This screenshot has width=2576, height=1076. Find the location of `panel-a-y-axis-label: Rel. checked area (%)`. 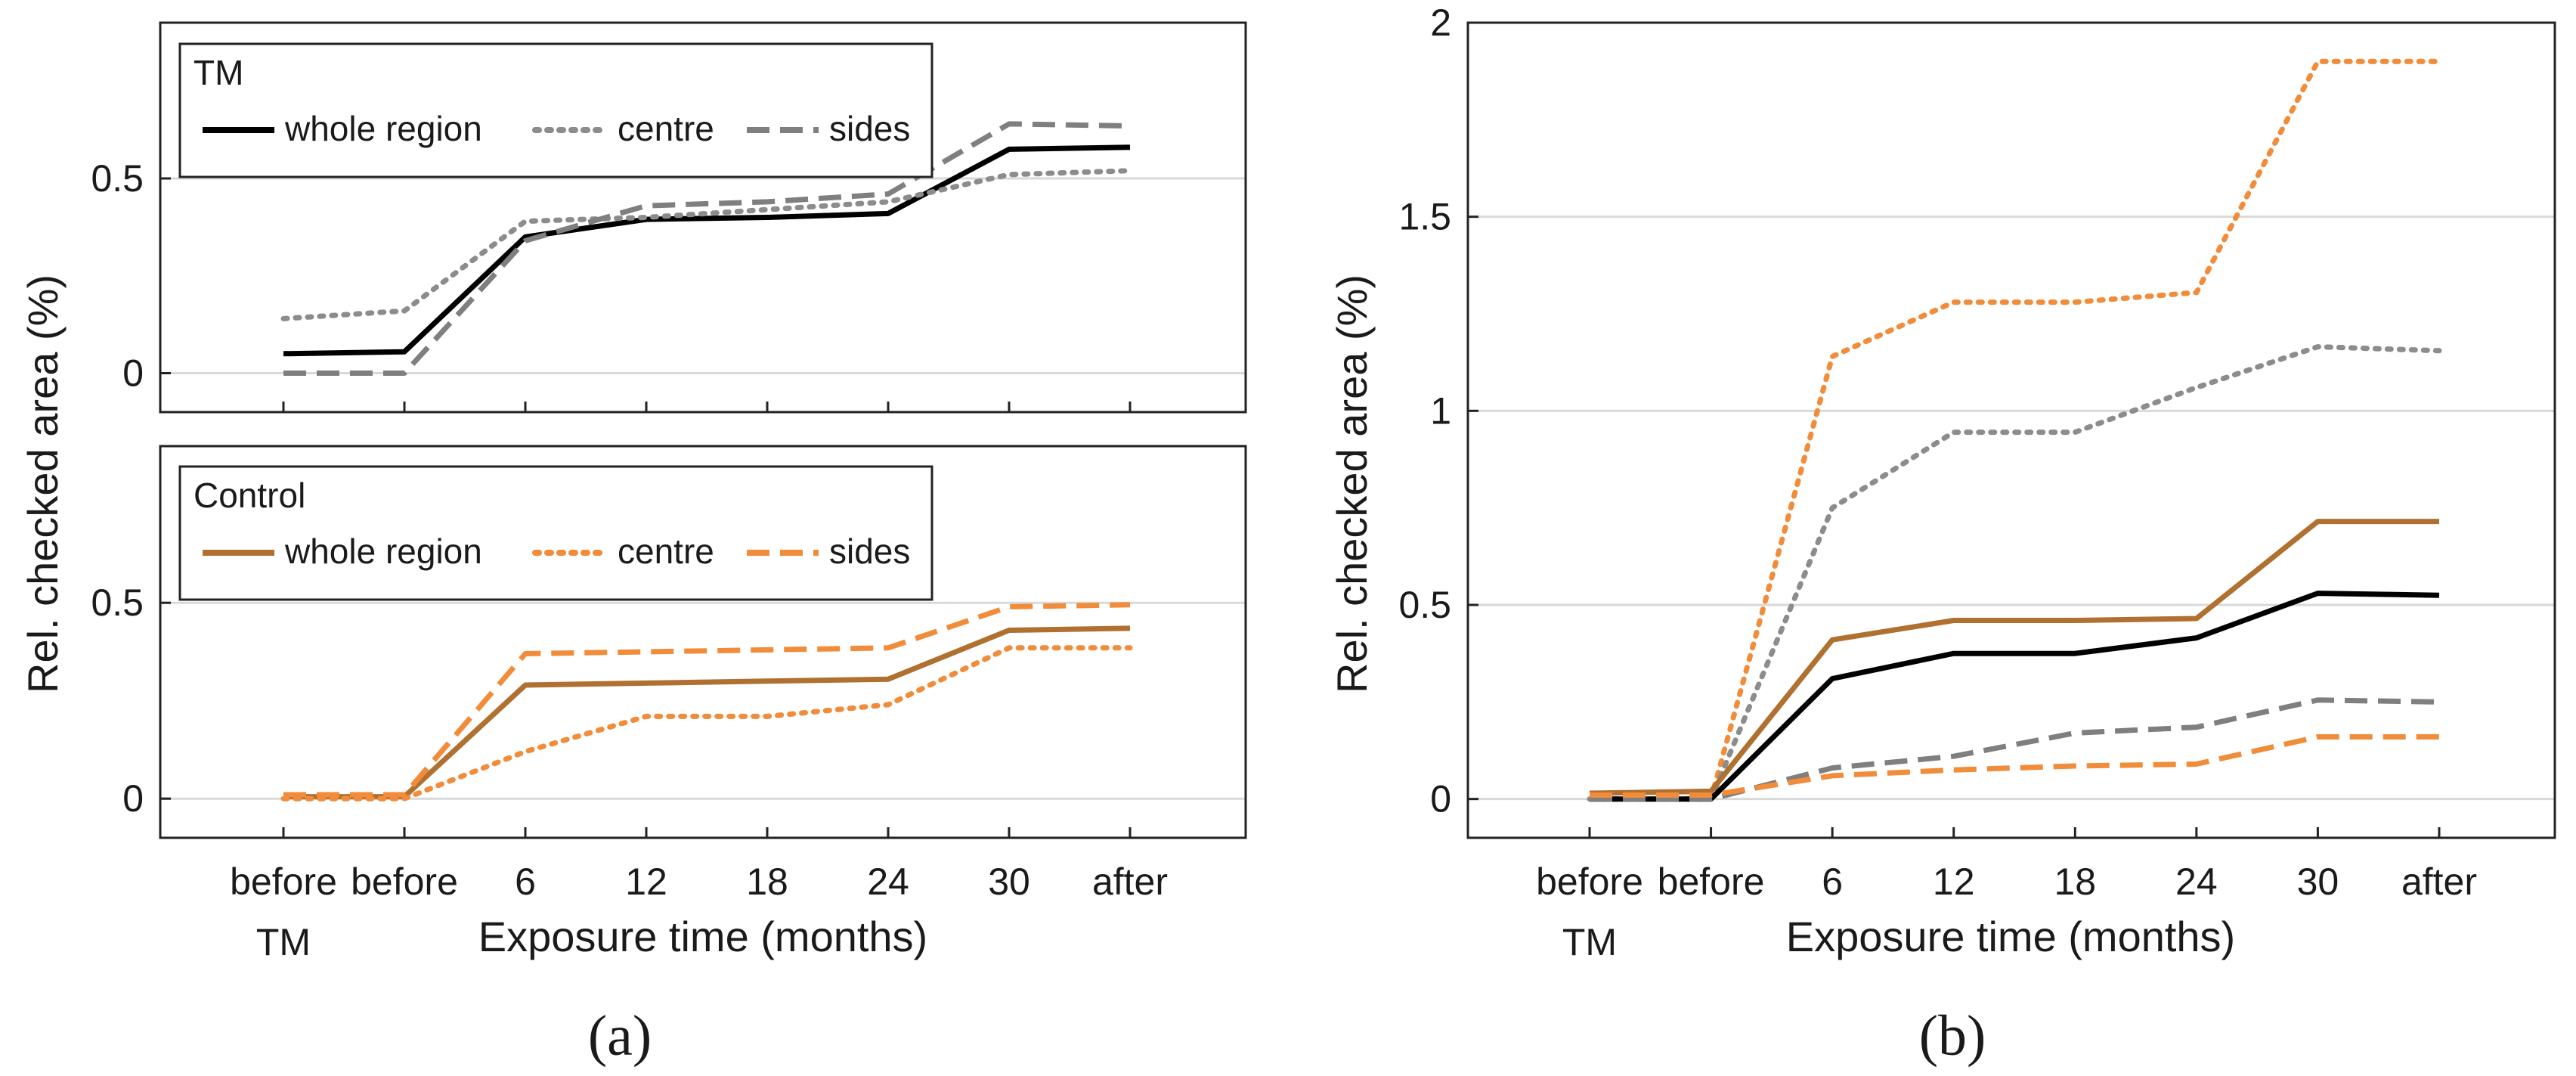

panel-a-y-axis-label: Rel. checked area (%) is located at coordinates (43, 484).